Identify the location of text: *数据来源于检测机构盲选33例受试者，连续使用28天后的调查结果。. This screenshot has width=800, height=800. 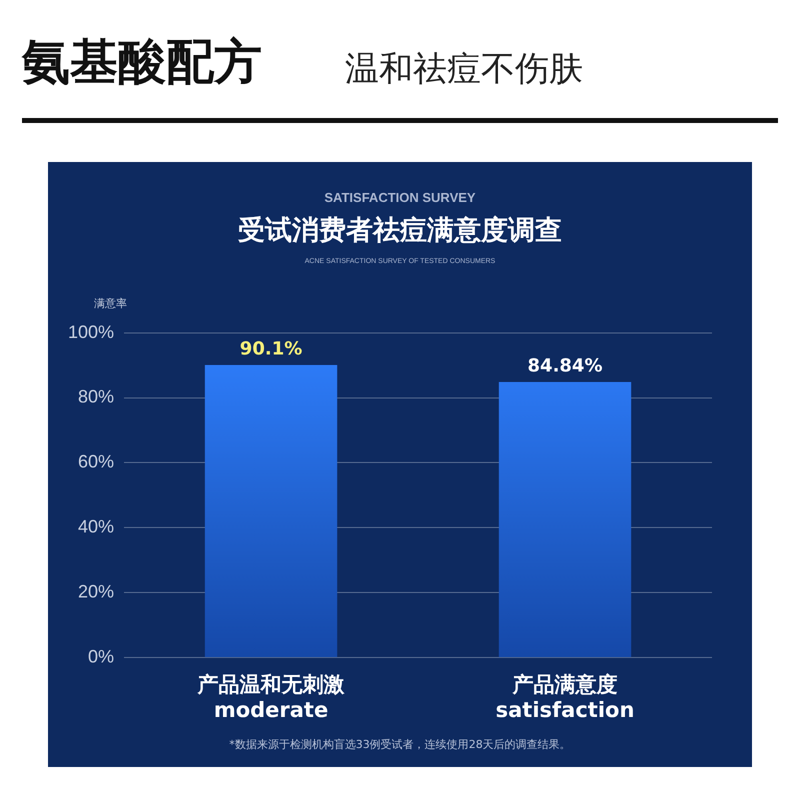
(400, 744).